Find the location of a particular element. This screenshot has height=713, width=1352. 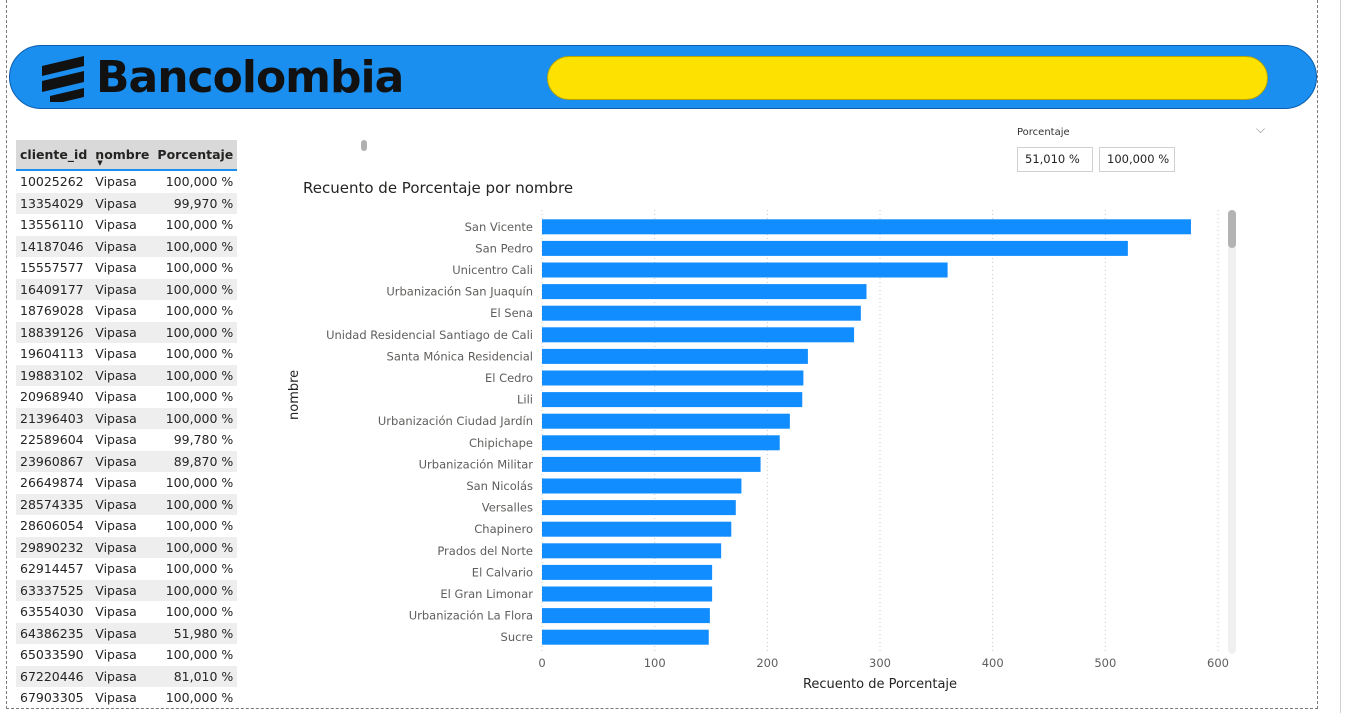

y-tick-label: El Cedro is located at coordinates (509, 378).